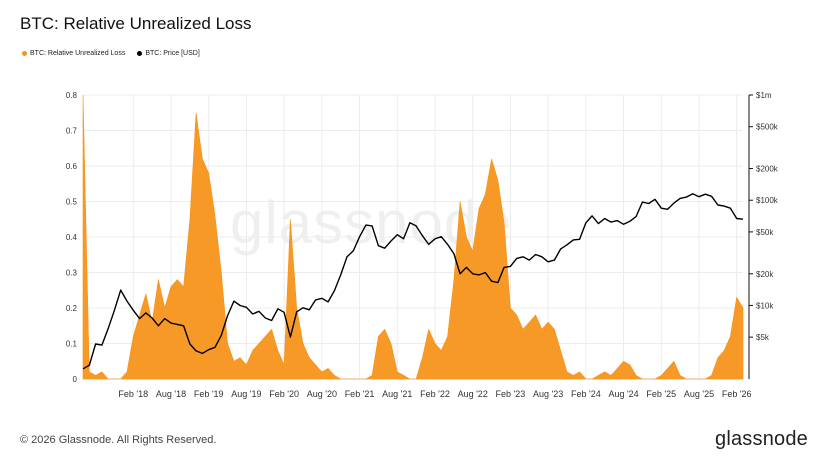  Describe the element at coordinates (473, 394) in the screenshot. I see `x-axis-tick-label: Aug '22` at that location.